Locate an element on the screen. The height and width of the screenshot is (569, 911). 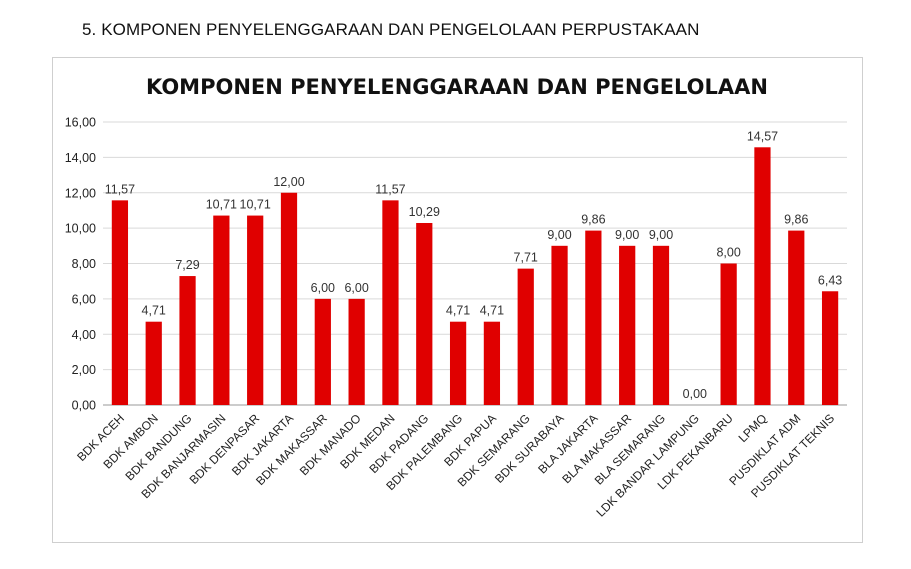
y-tick-label: 14,00 is located at coordinates (80, 158).